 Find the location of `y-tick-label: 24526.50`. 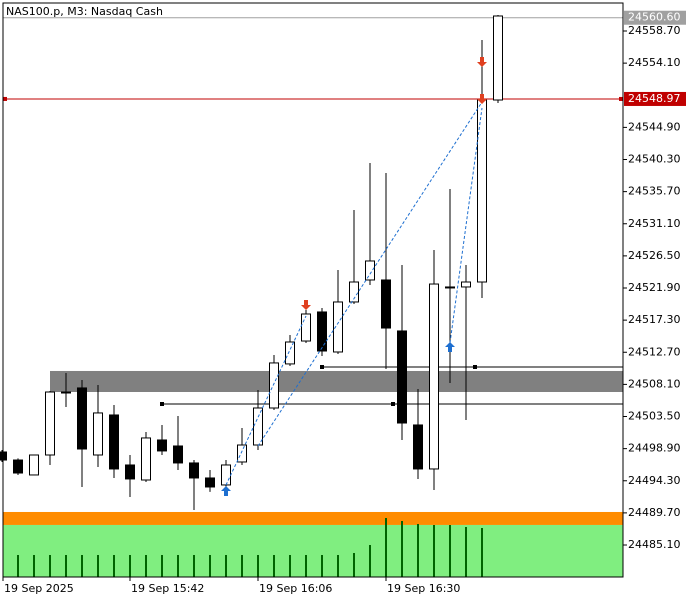

y-tick-label: 24526.50 is located at coordinates (654, 255).